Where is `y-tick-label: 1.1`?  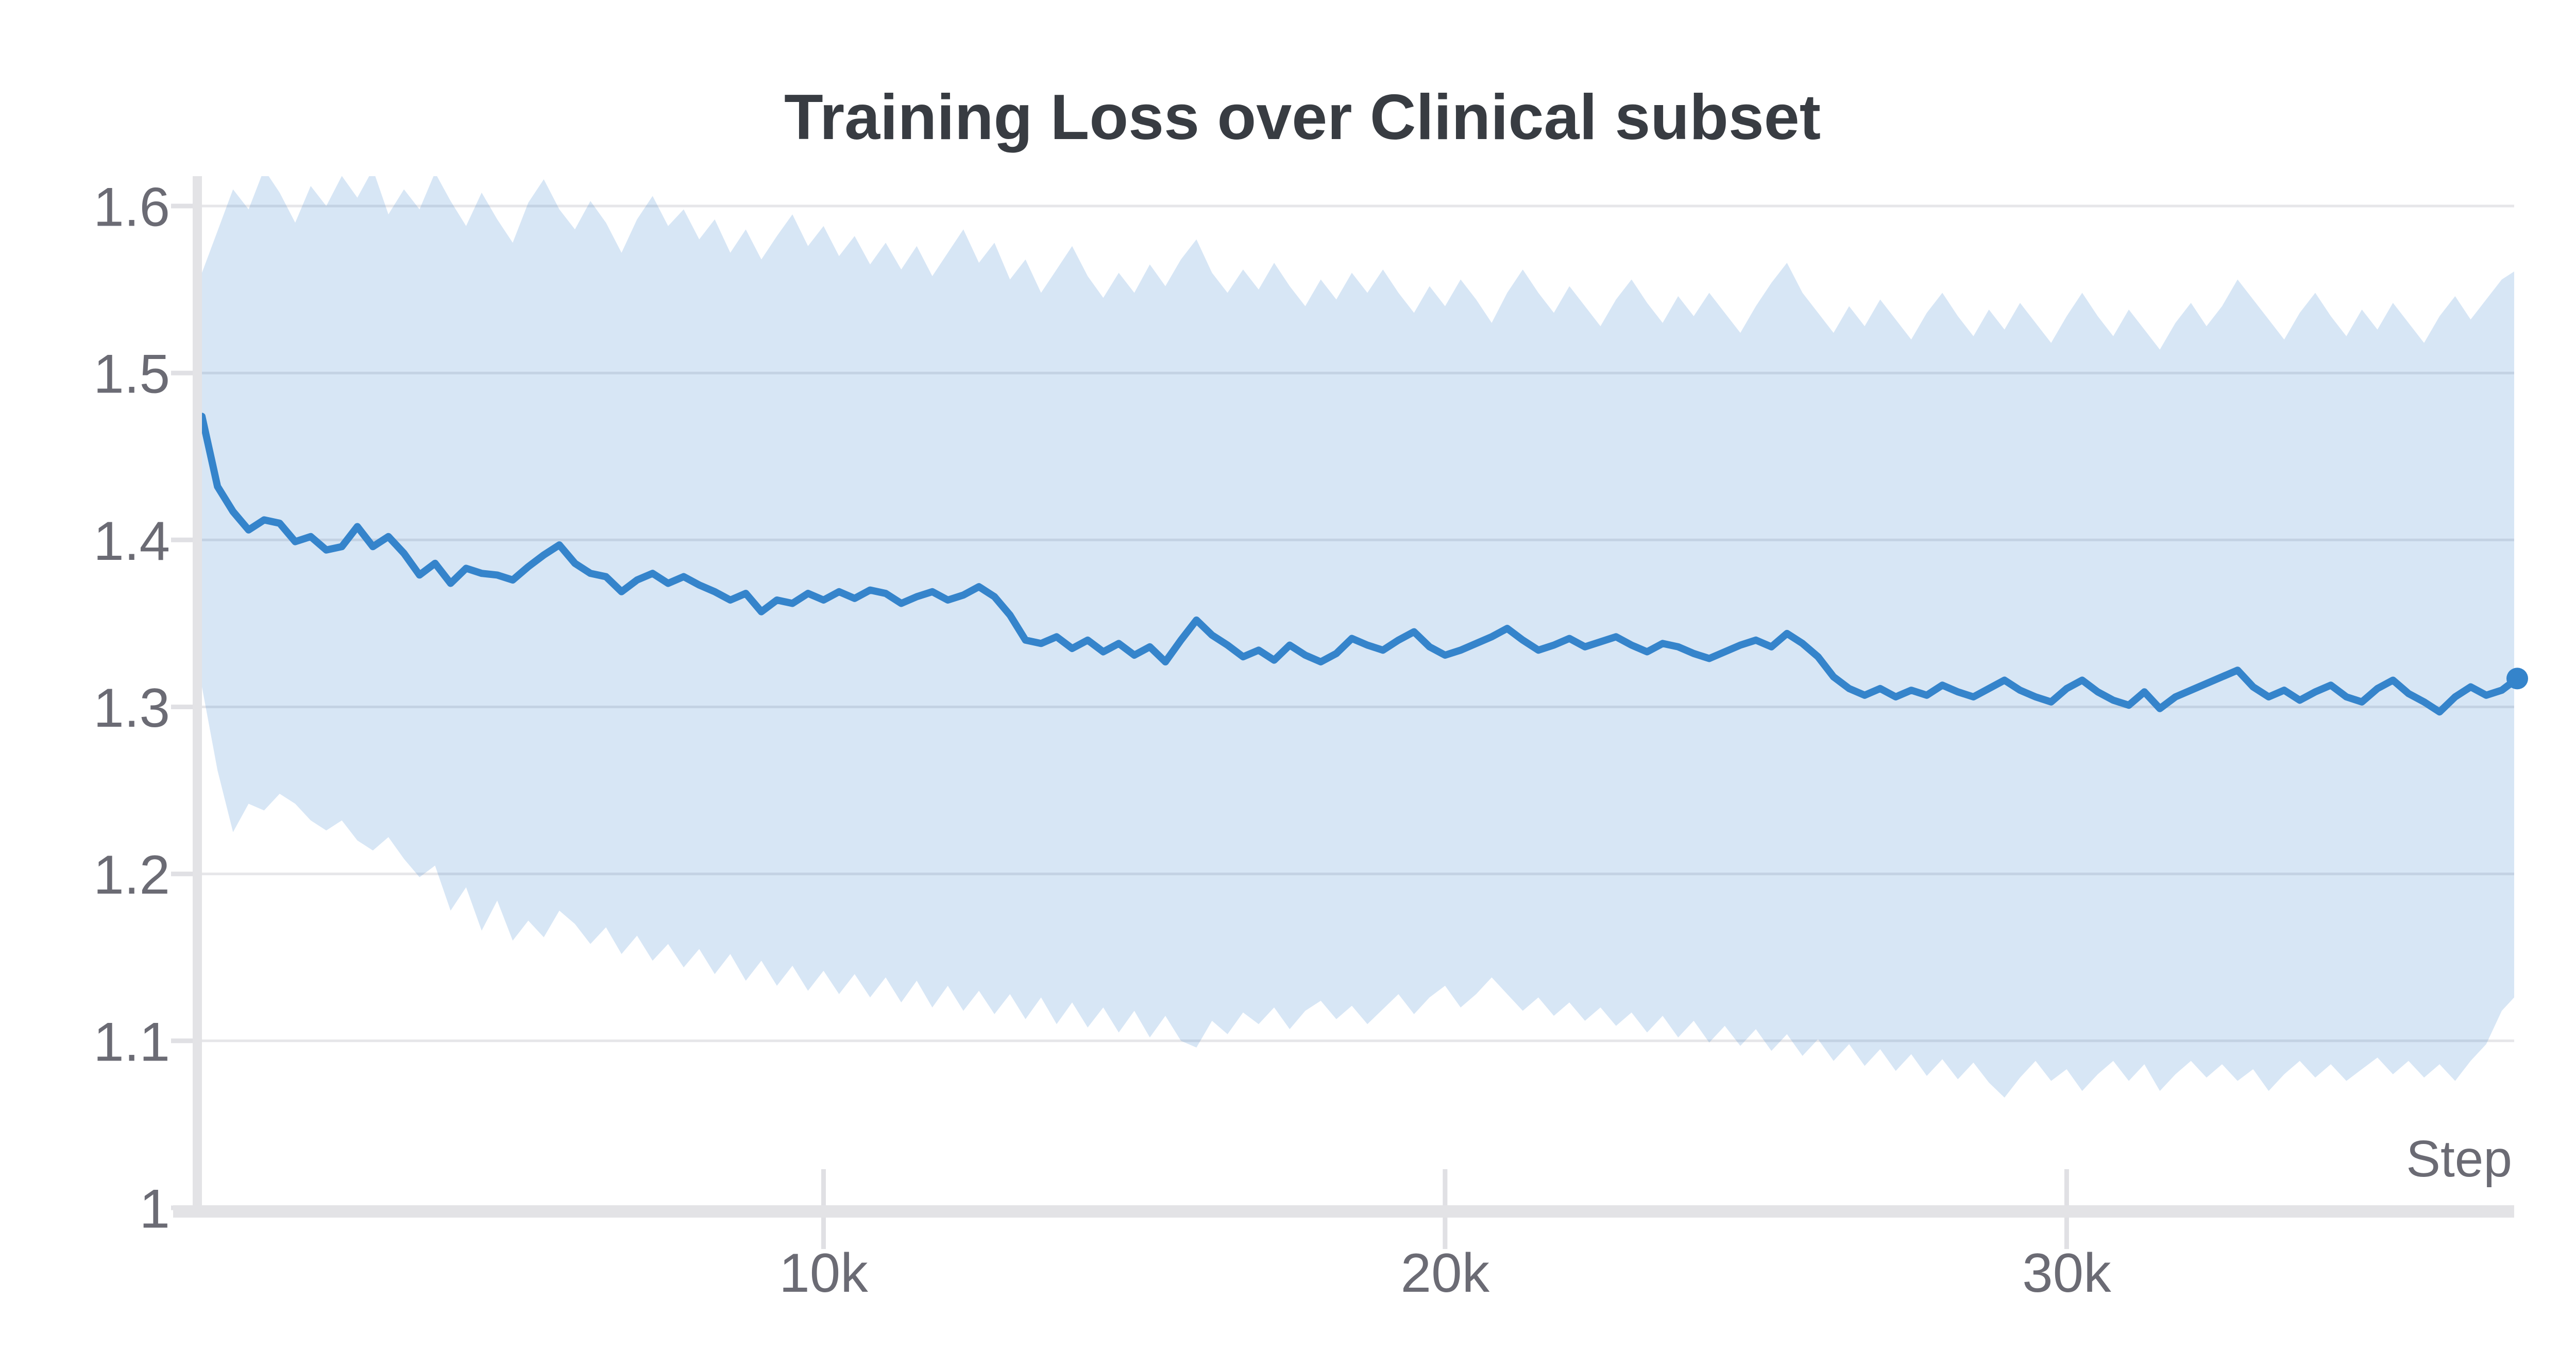 y-tick-label: 1.1 is located at coordinates (131, 1041).